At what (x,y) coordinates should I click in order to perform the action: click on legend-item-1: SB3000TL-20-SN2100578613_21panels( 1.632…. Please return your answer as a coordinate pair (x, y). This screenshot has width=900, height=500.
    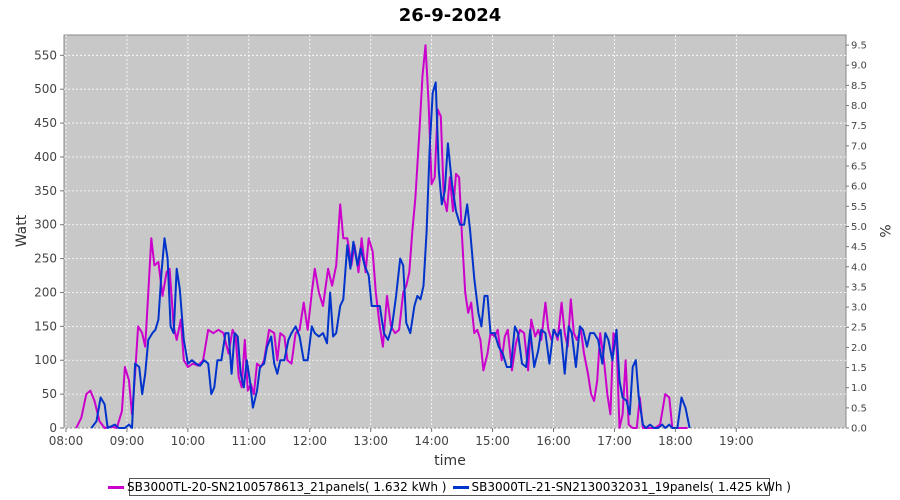
    Looking at the image, I should click on (277, 487).